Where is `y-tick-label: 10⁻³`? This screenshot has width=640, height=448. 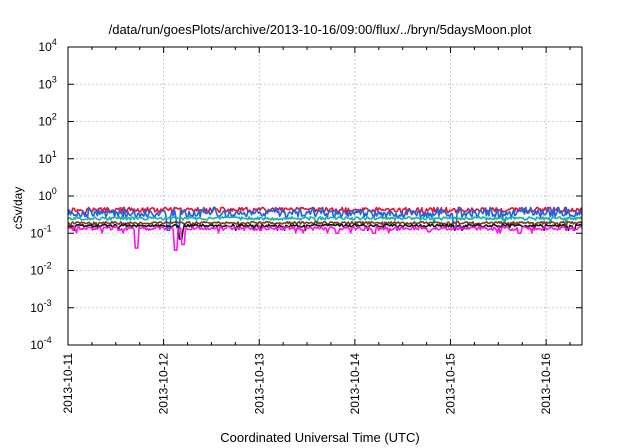 y-tick-label: 10⁻³ is located at coordinates (40, 306).